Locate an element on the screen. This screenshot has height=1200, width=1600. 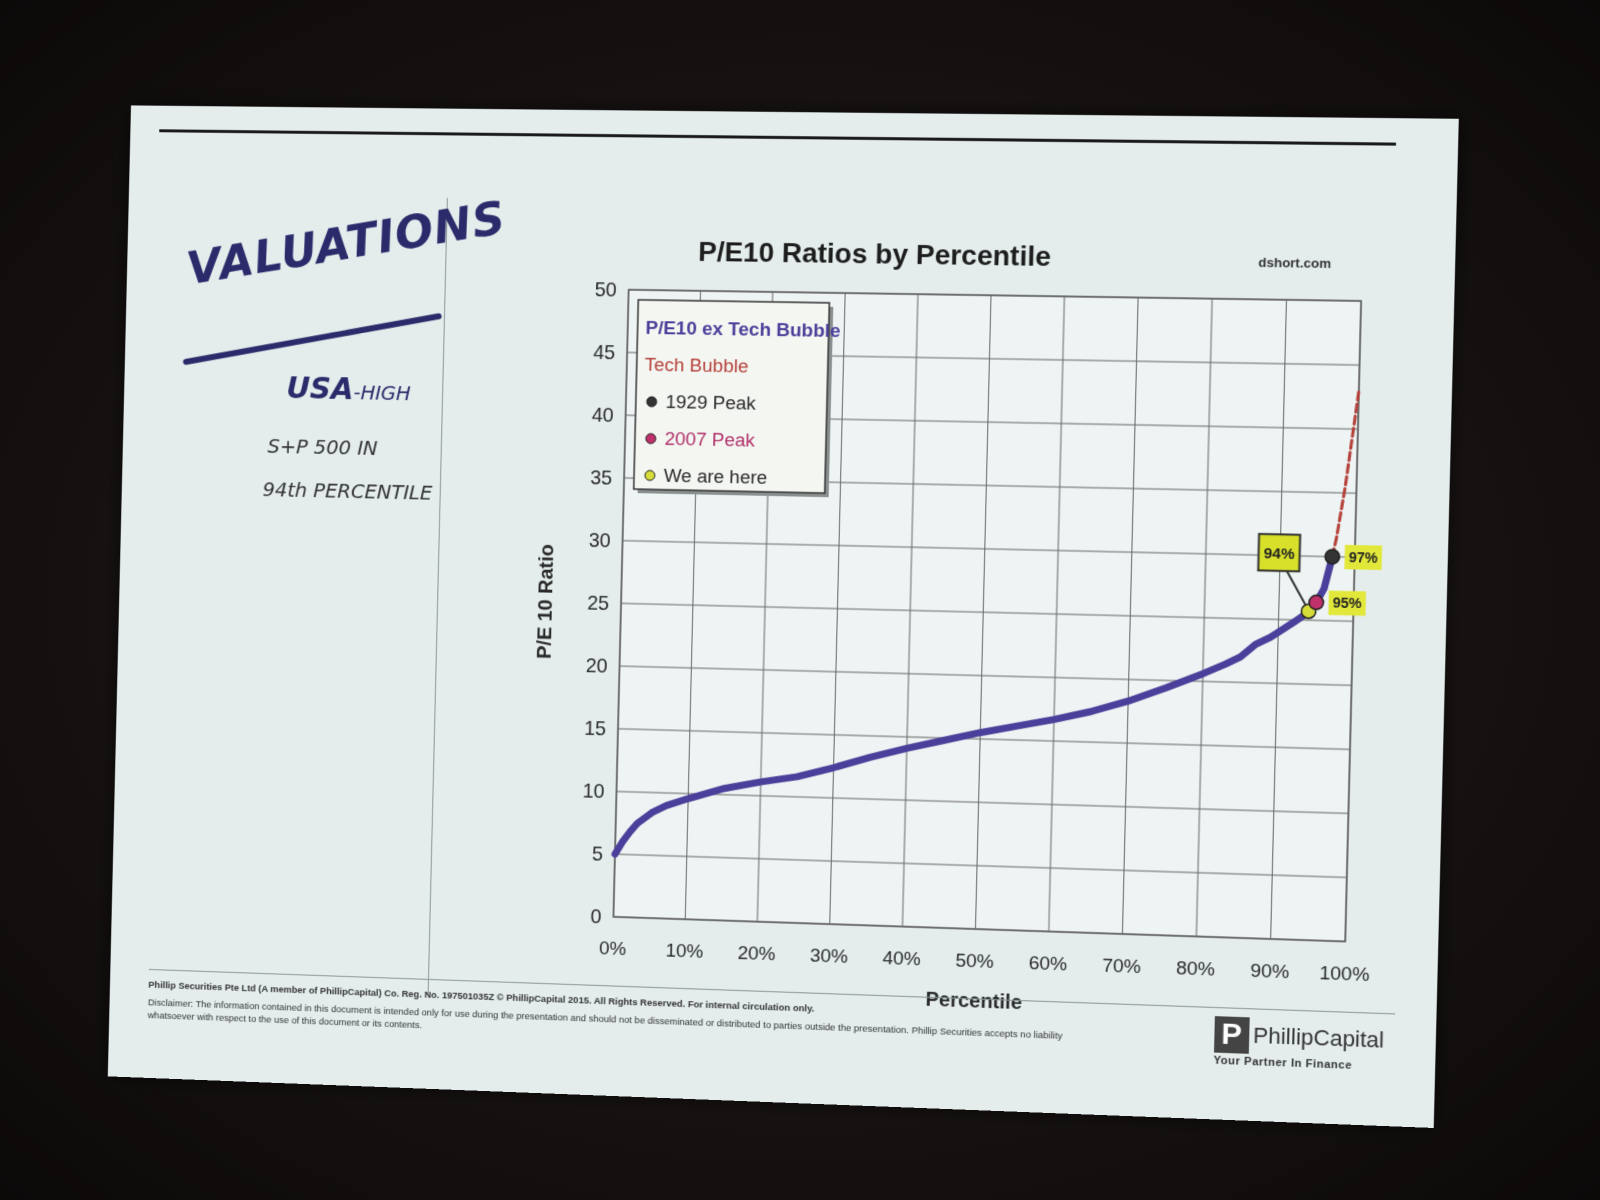
legend-label: 1929 Peak is located at coordinates (710, 402).